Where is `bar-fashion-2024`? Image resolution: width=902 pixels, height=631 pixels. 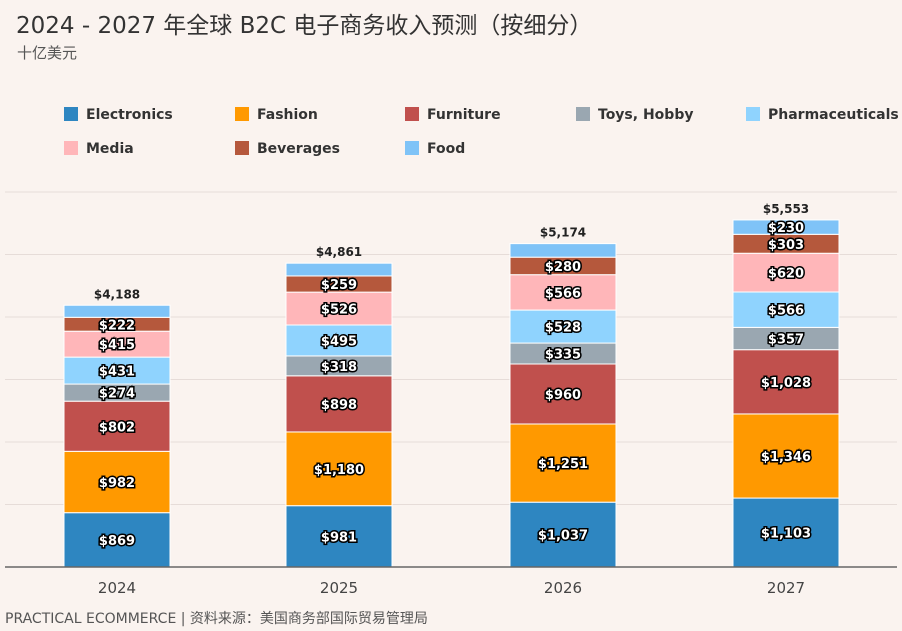 bar-fashion-2024 is located at coordinates (117, 482).